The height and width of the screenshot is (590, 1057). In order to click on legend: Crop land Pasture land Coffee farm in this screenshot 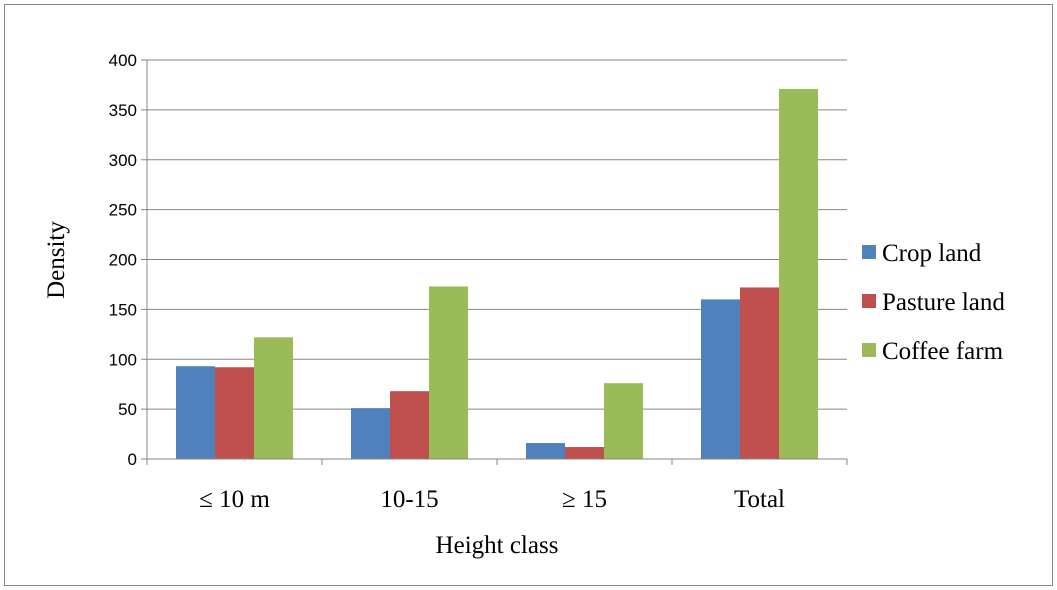, I will do `click(933, 302)`.